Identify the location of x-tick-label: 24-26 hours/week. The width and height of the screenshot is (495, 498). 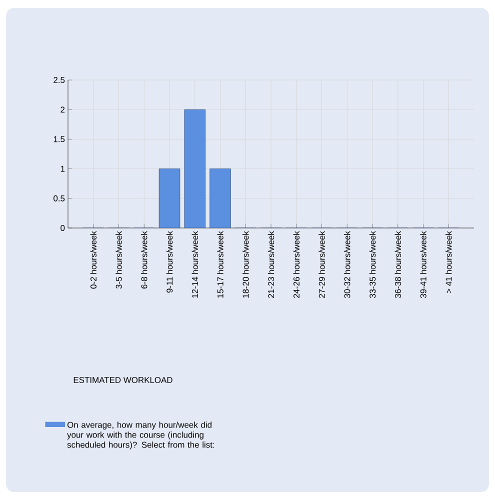
(296, 264).